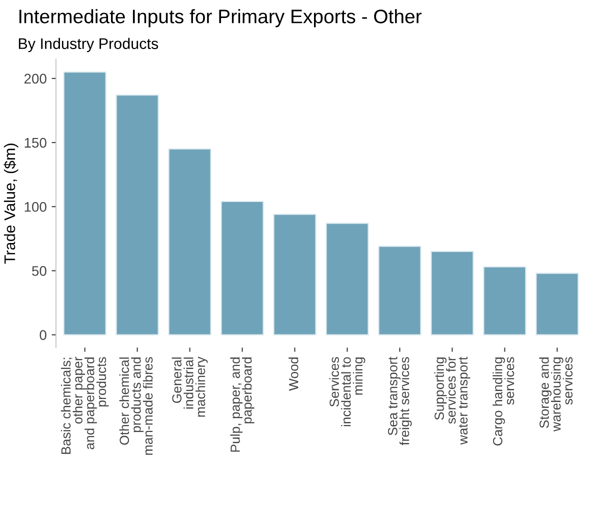 The image size is (589, 515). Describe the element at coordinates (84, 405) in the screenshot. I see `x-tick-label: Basic chemicals; other paper and paperboard products` at that location.